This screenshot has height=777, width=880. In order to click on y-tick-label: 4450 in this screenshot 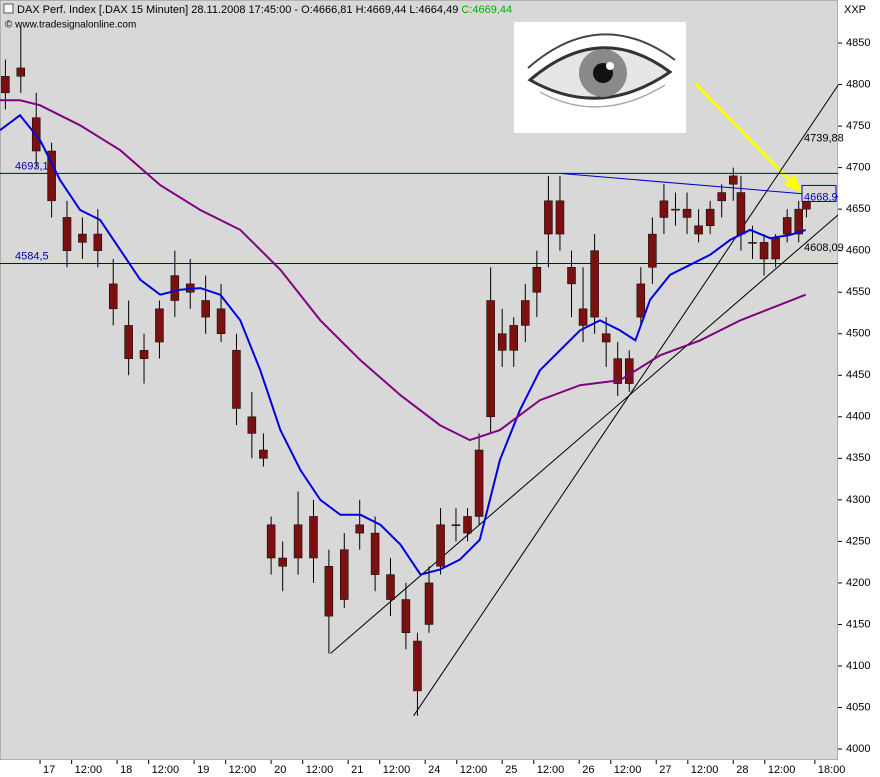, I will do `click(858, 375)`.